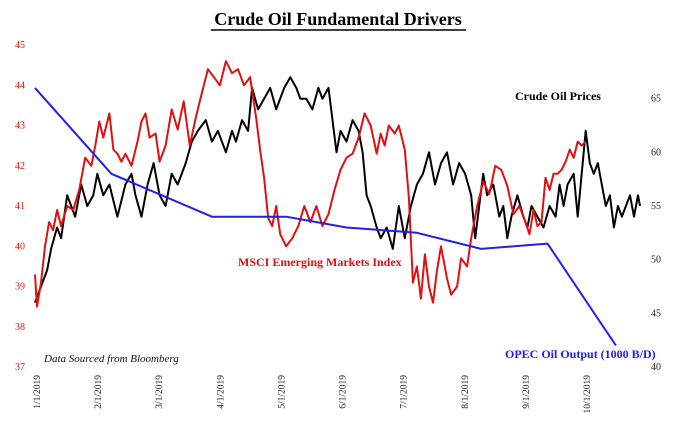 The width and height of the screenshot is (680, 421). I want to click on x-tick-label: 6/1/2019, so click(344, 392).